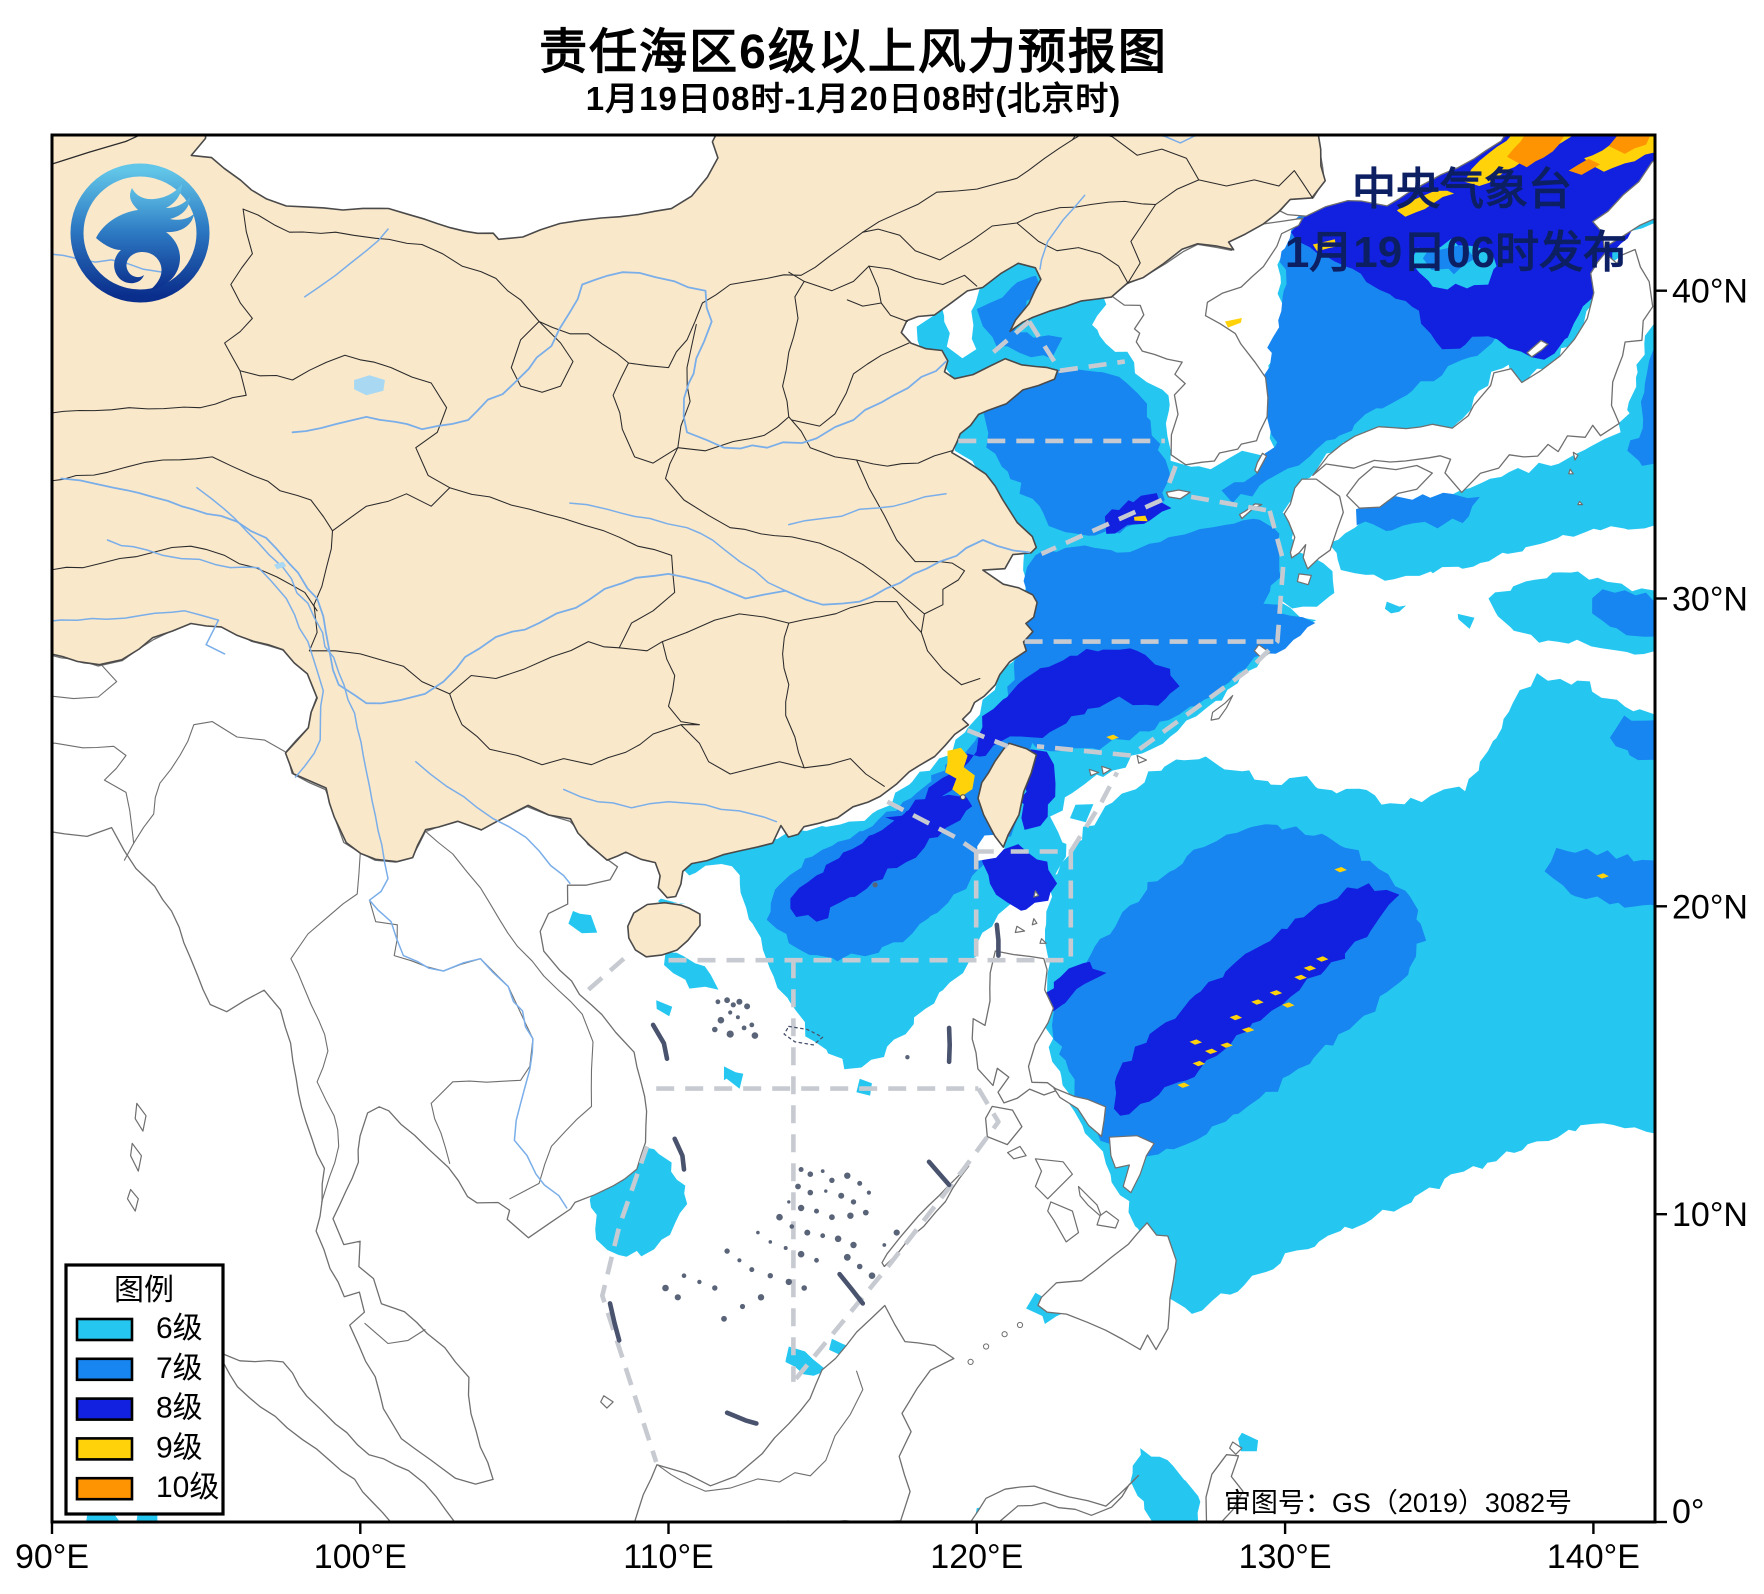 The image size is (1764, 1594). What do you see at coordinates (187, 1487) in the screenshot?
I see `legend-label-4: 10级` at bounding box center [187, 1487].